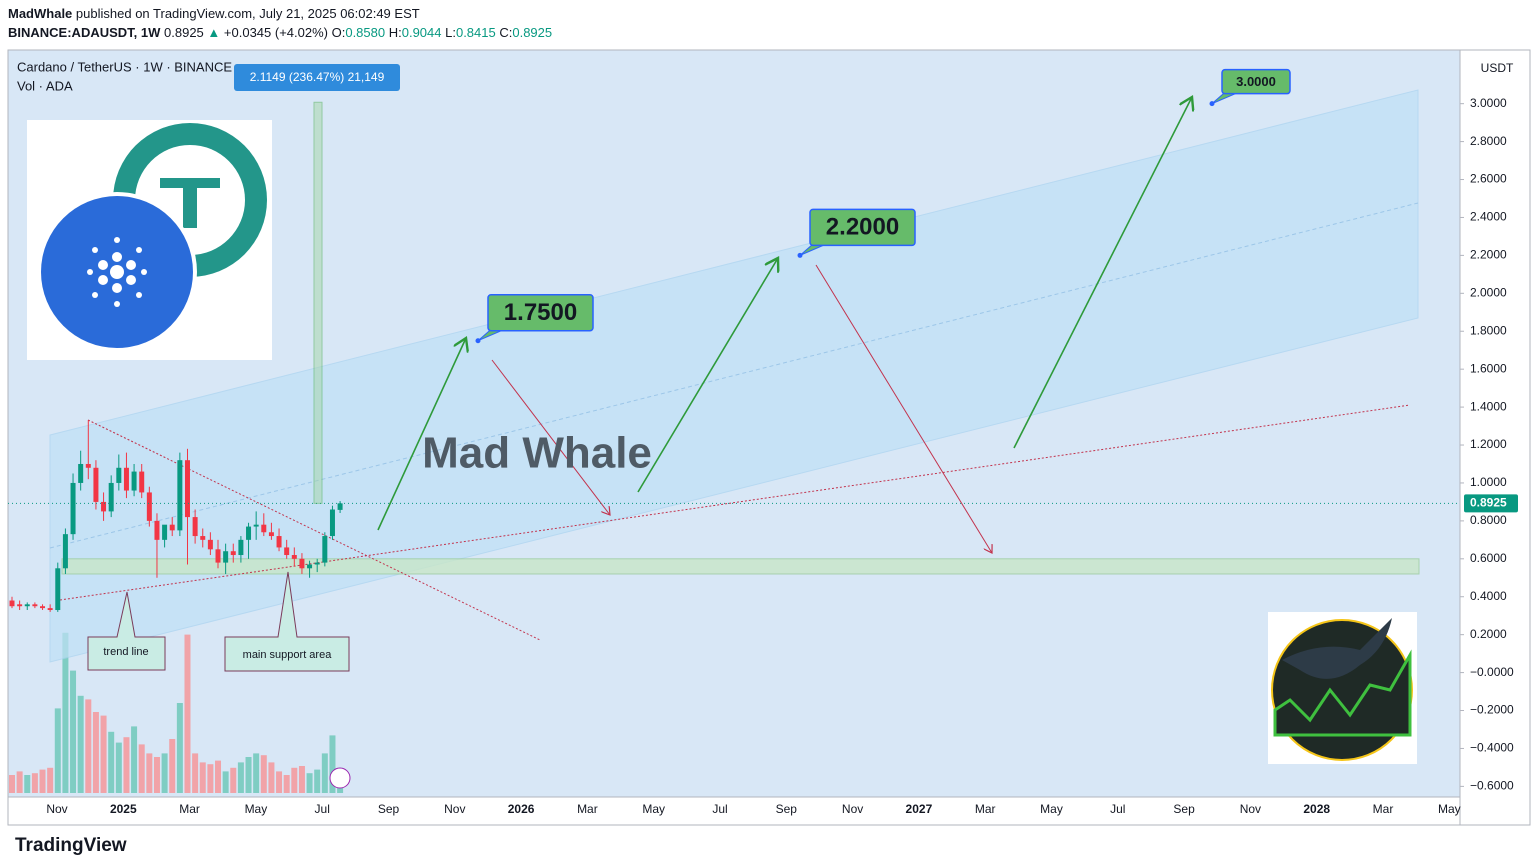 This screenshot has width=1537, height=867. What do you see at coordinates (1488, 503) in the screenshot?
I see `last-price-label: 0.8925` at bounding box center [1488, 503].